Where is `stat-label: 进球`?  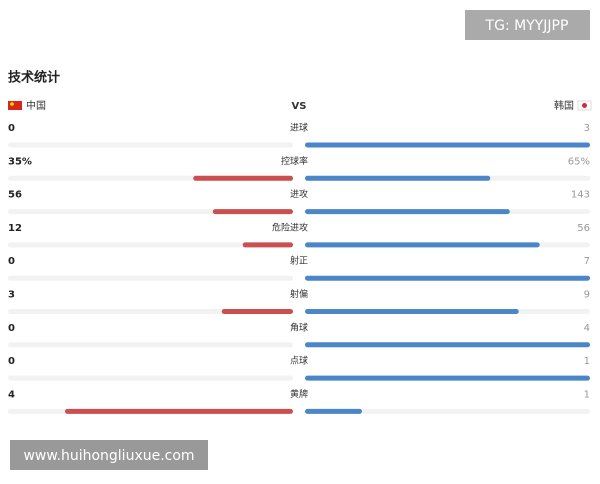 stat-label: 进球 is located at coordinates (299, 128).